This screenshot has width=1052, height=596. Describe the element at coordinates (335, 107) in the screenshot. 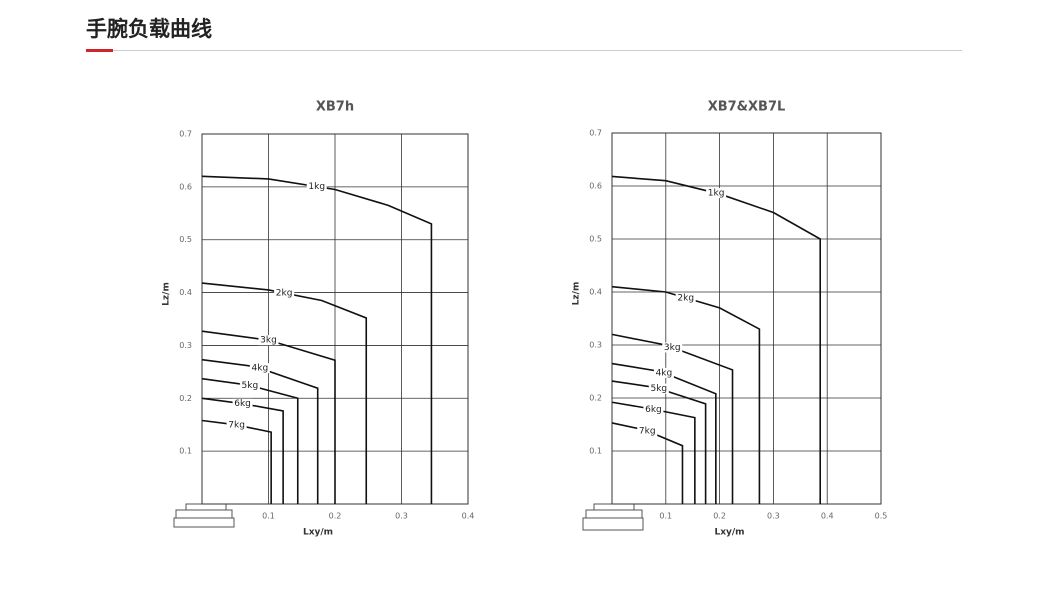

I see `chart-title: XB7h` at that location.